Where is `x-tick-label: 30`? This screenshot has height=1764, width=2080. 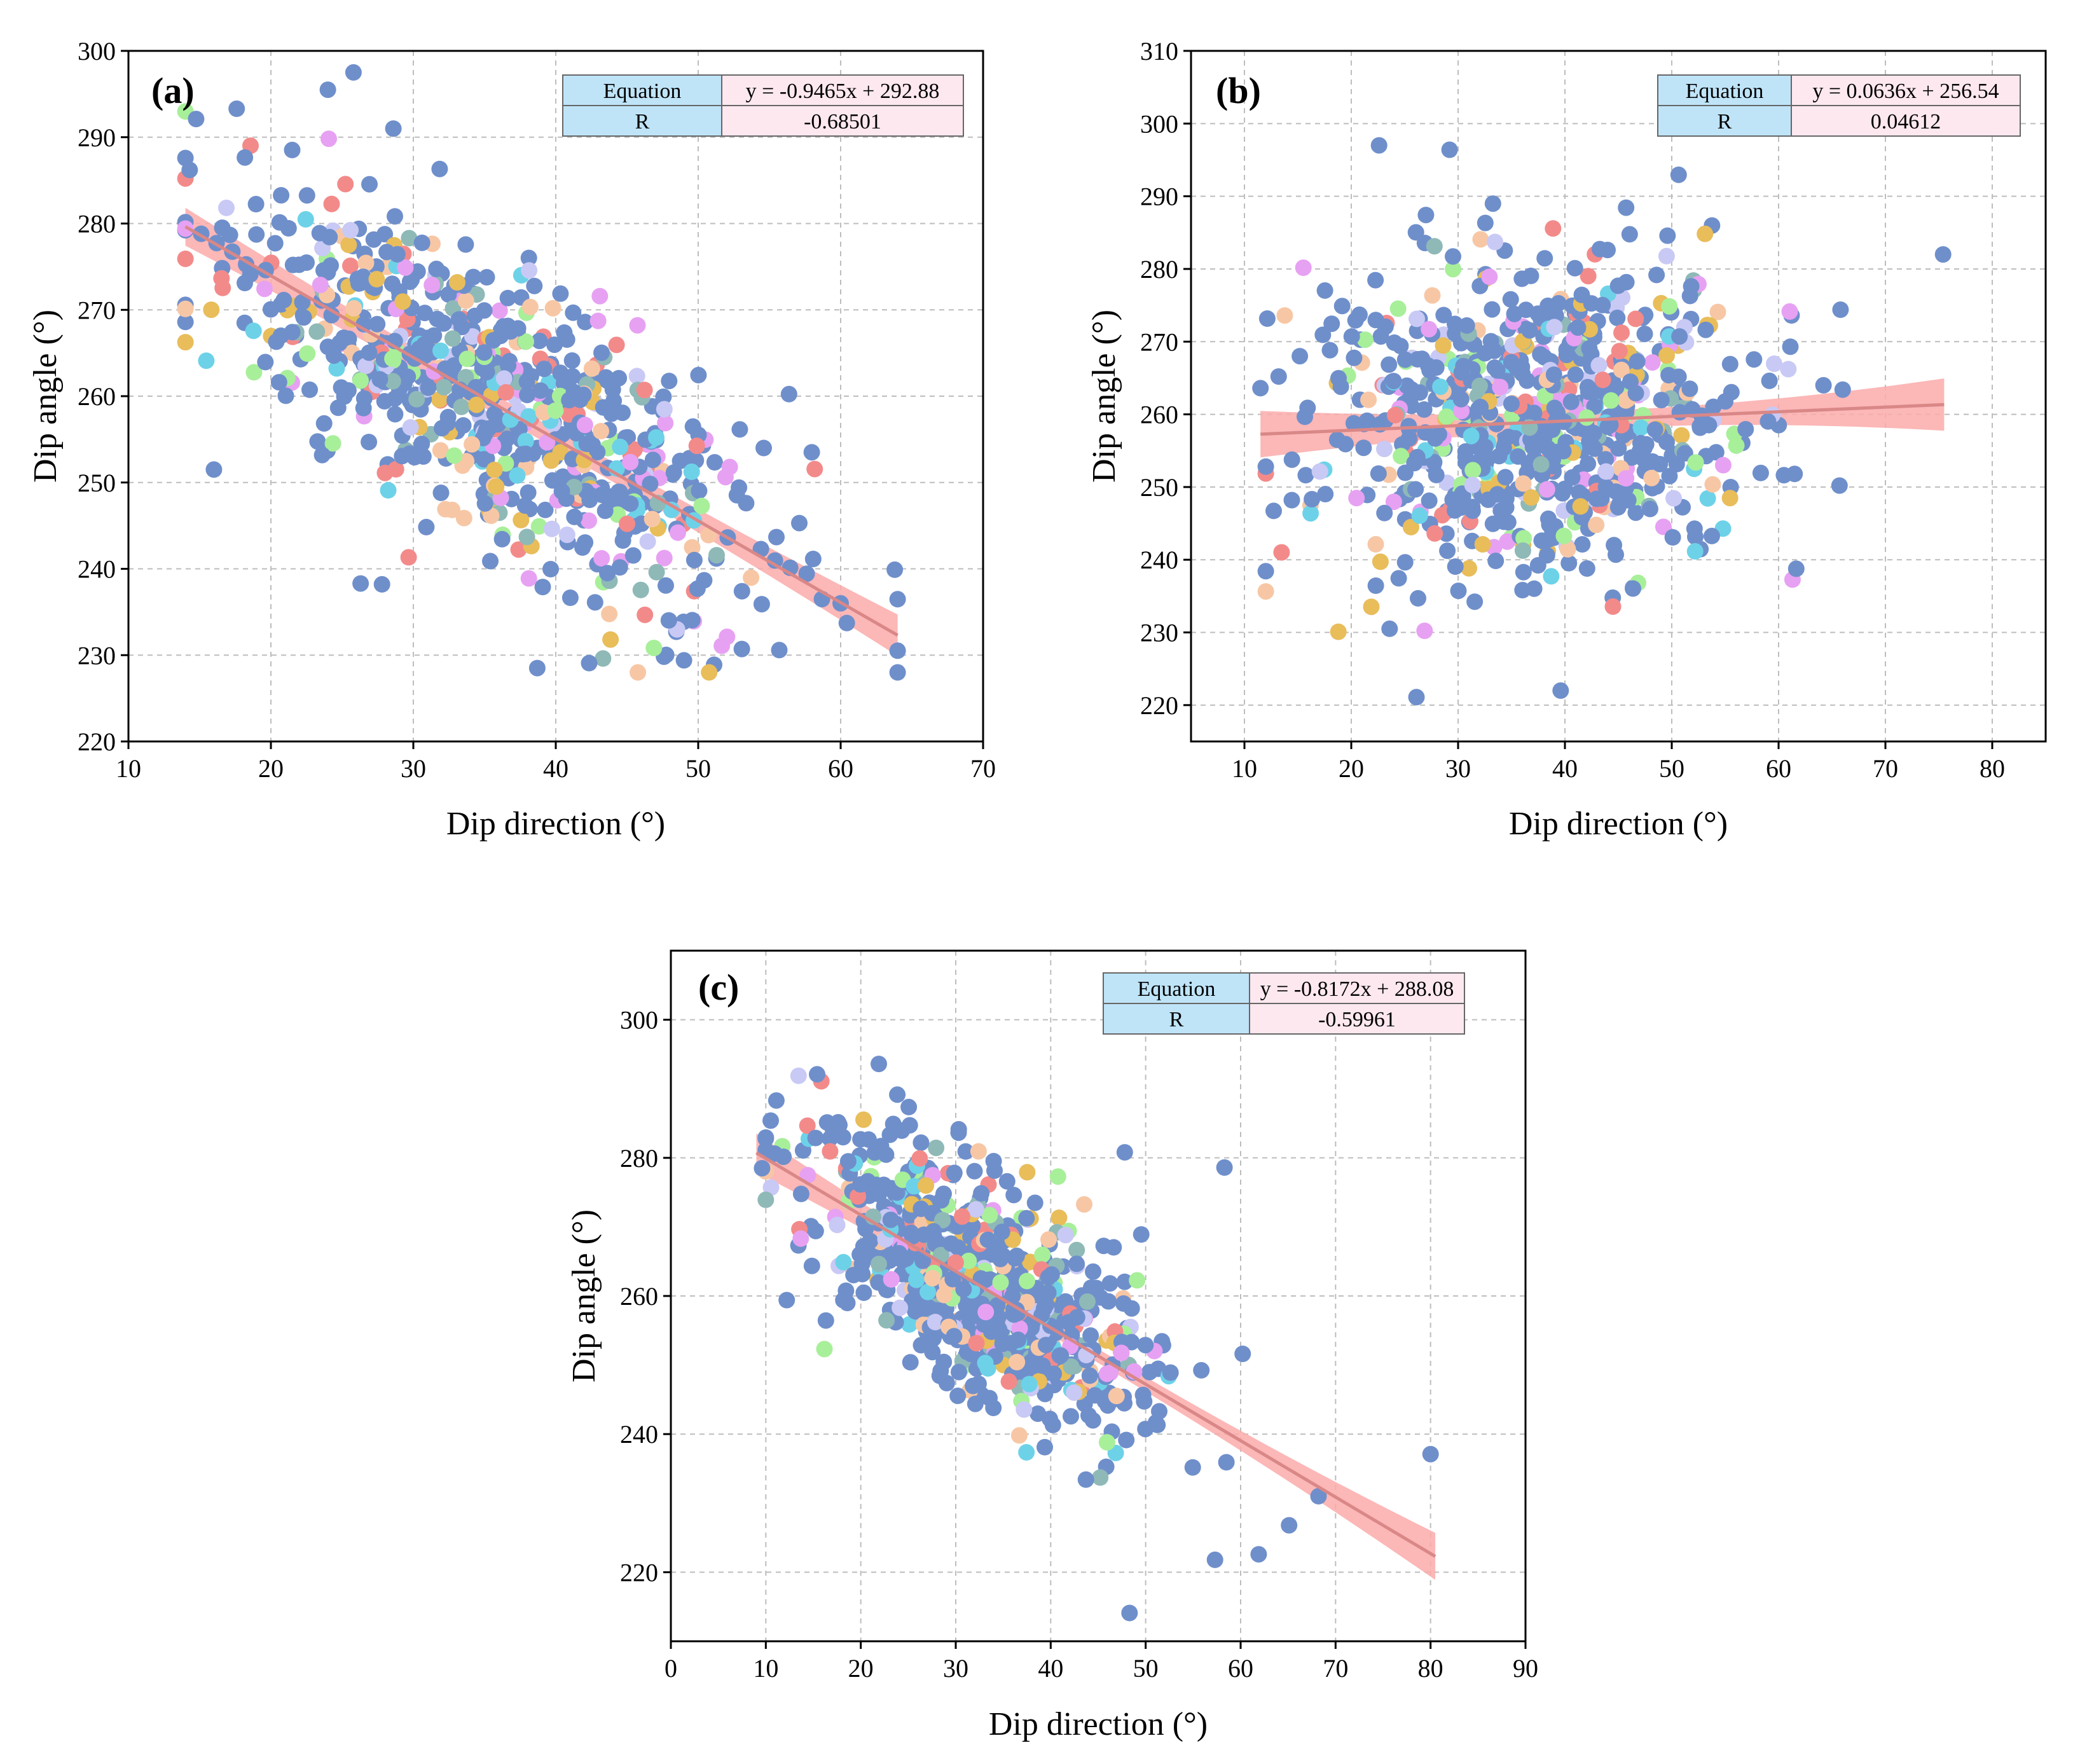 x-tick-label: 30 is located at coordinates (414, 768).